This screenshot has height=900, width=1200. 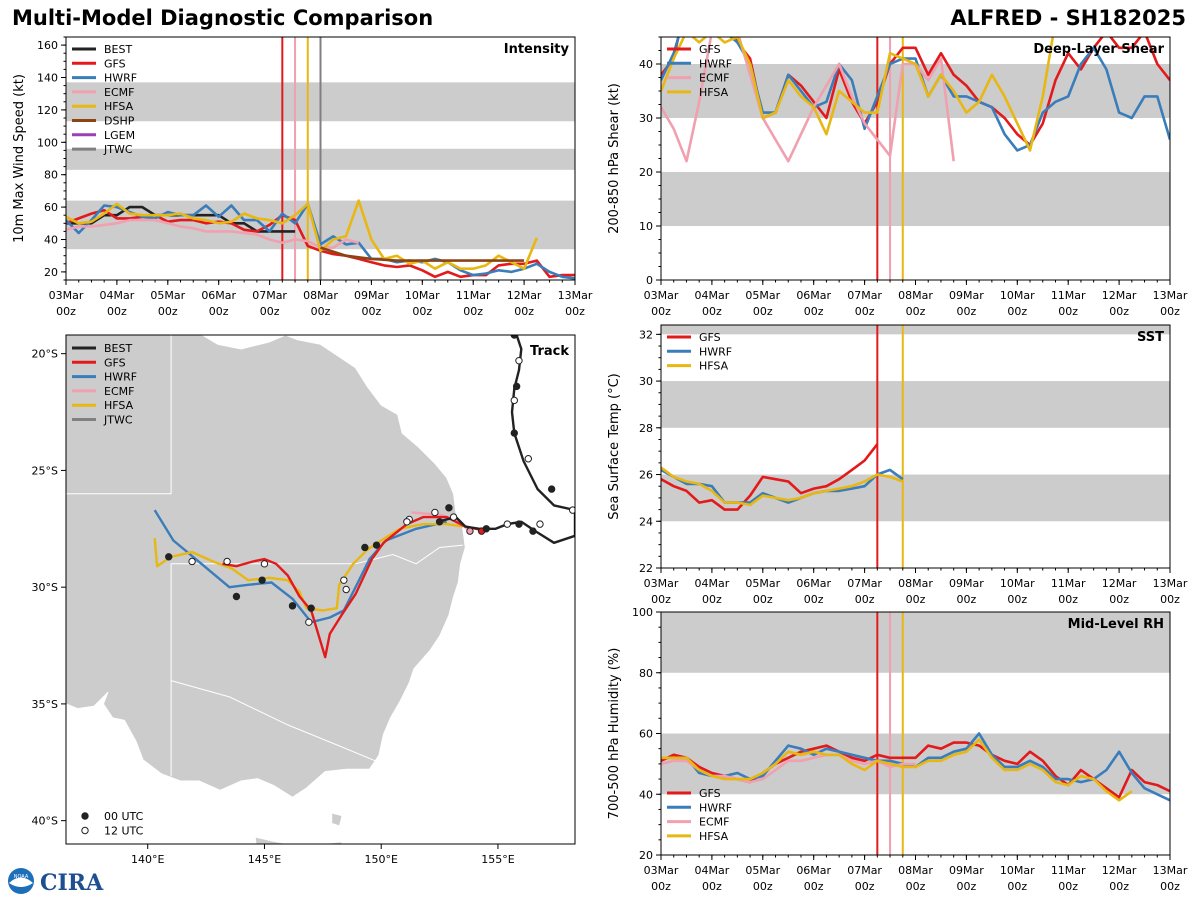 I want to click on y-tick-label: 100, so click(x=47, y=142).